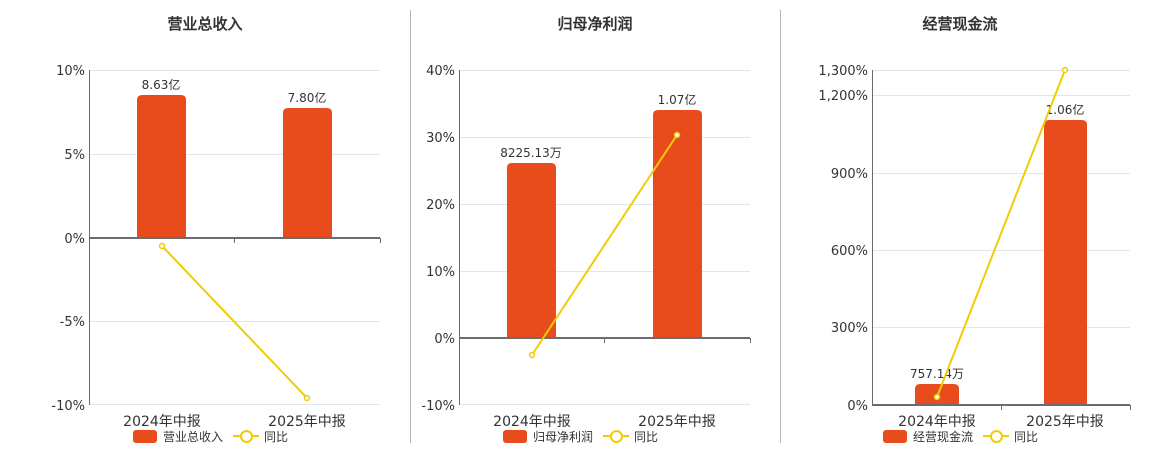 This screenshot has width=1160, height=450. I want to click on bar-value-label: 7.80亿, so click(307, 97).